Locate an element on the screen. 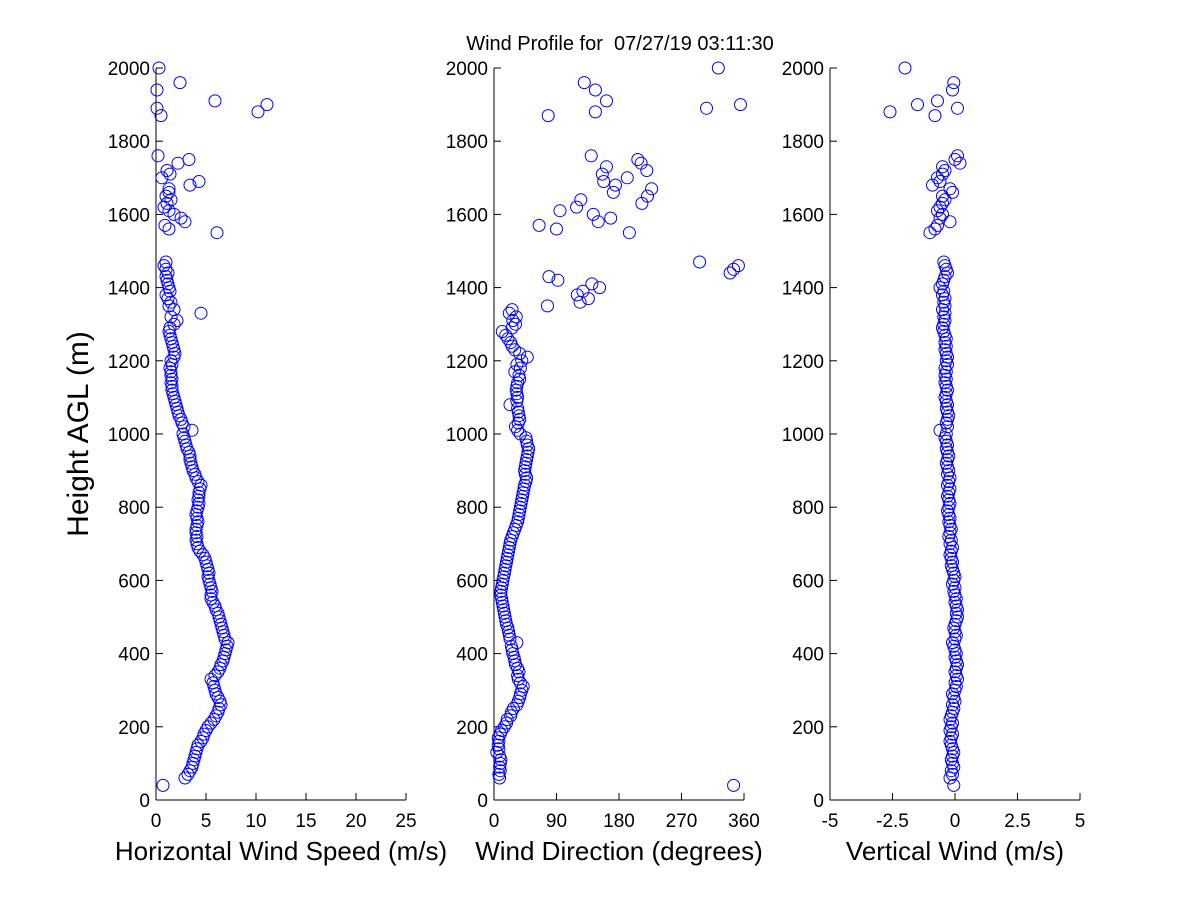  direction-y-tick-label: 400 is located at coordinates (472, 655).